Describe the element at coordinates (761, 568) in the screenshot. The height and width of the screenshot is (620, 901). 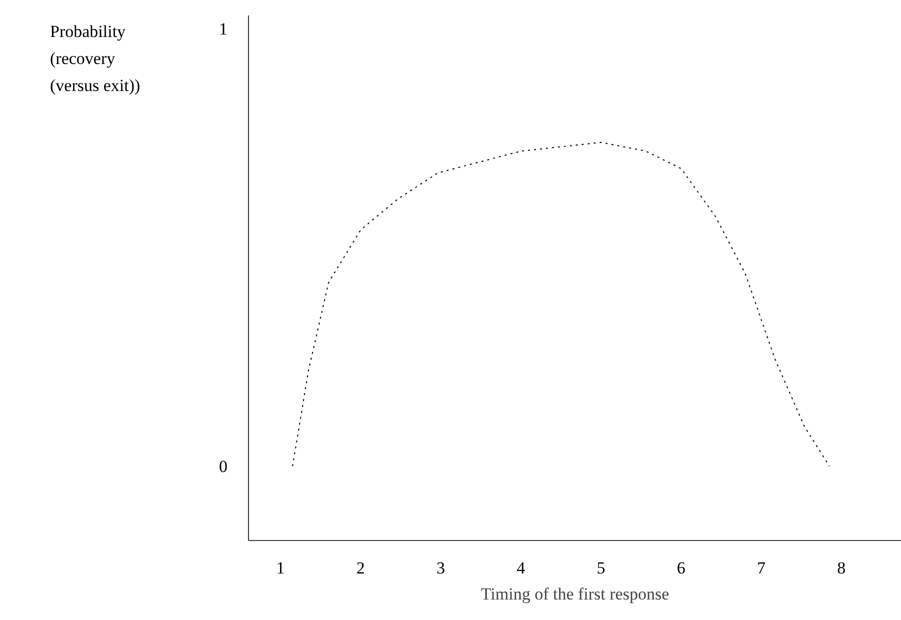
I see `x-tick-label: 7` at that location.